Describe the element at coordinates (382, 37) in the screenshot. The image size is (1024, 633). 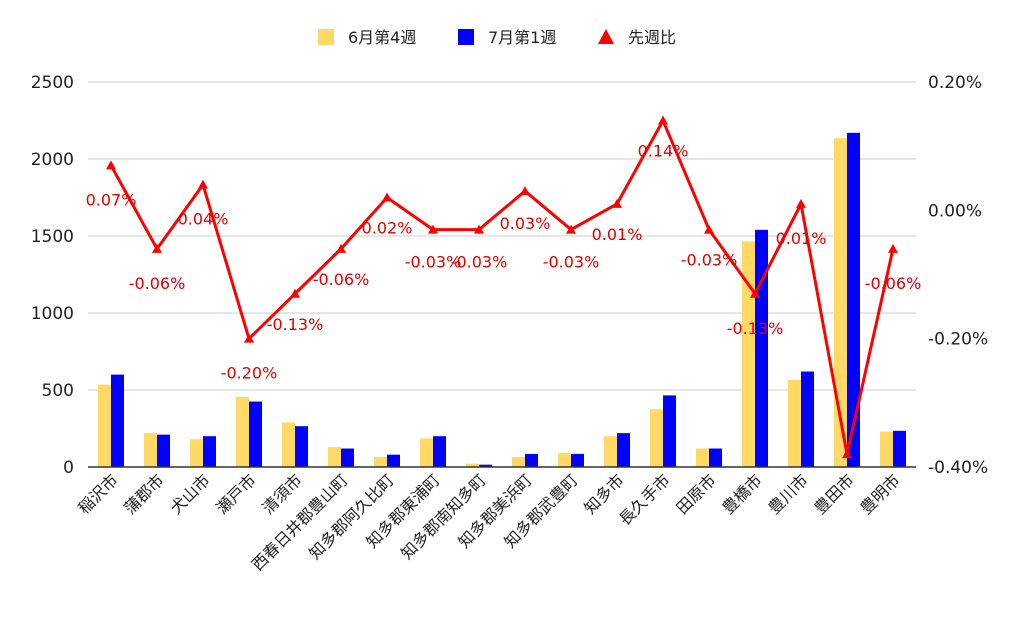
I see `legend-label: 6月第4週` at that location.